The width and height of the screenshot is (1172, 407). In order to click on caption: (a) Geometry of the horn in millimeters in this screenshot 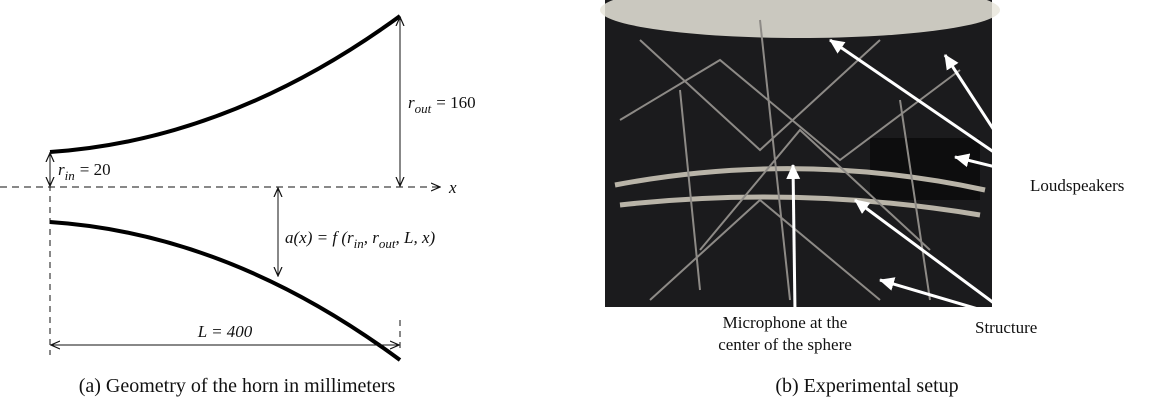, I will do `click(237, 386)`.